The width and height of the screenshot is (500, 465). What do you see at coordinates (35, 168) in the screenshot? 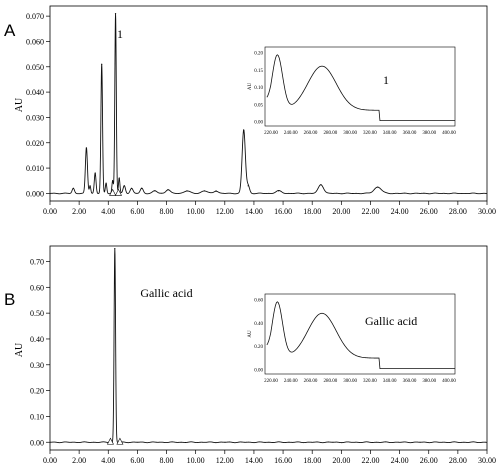
I see `y-tick-label: 0.010` at bounding box center [35, 168].